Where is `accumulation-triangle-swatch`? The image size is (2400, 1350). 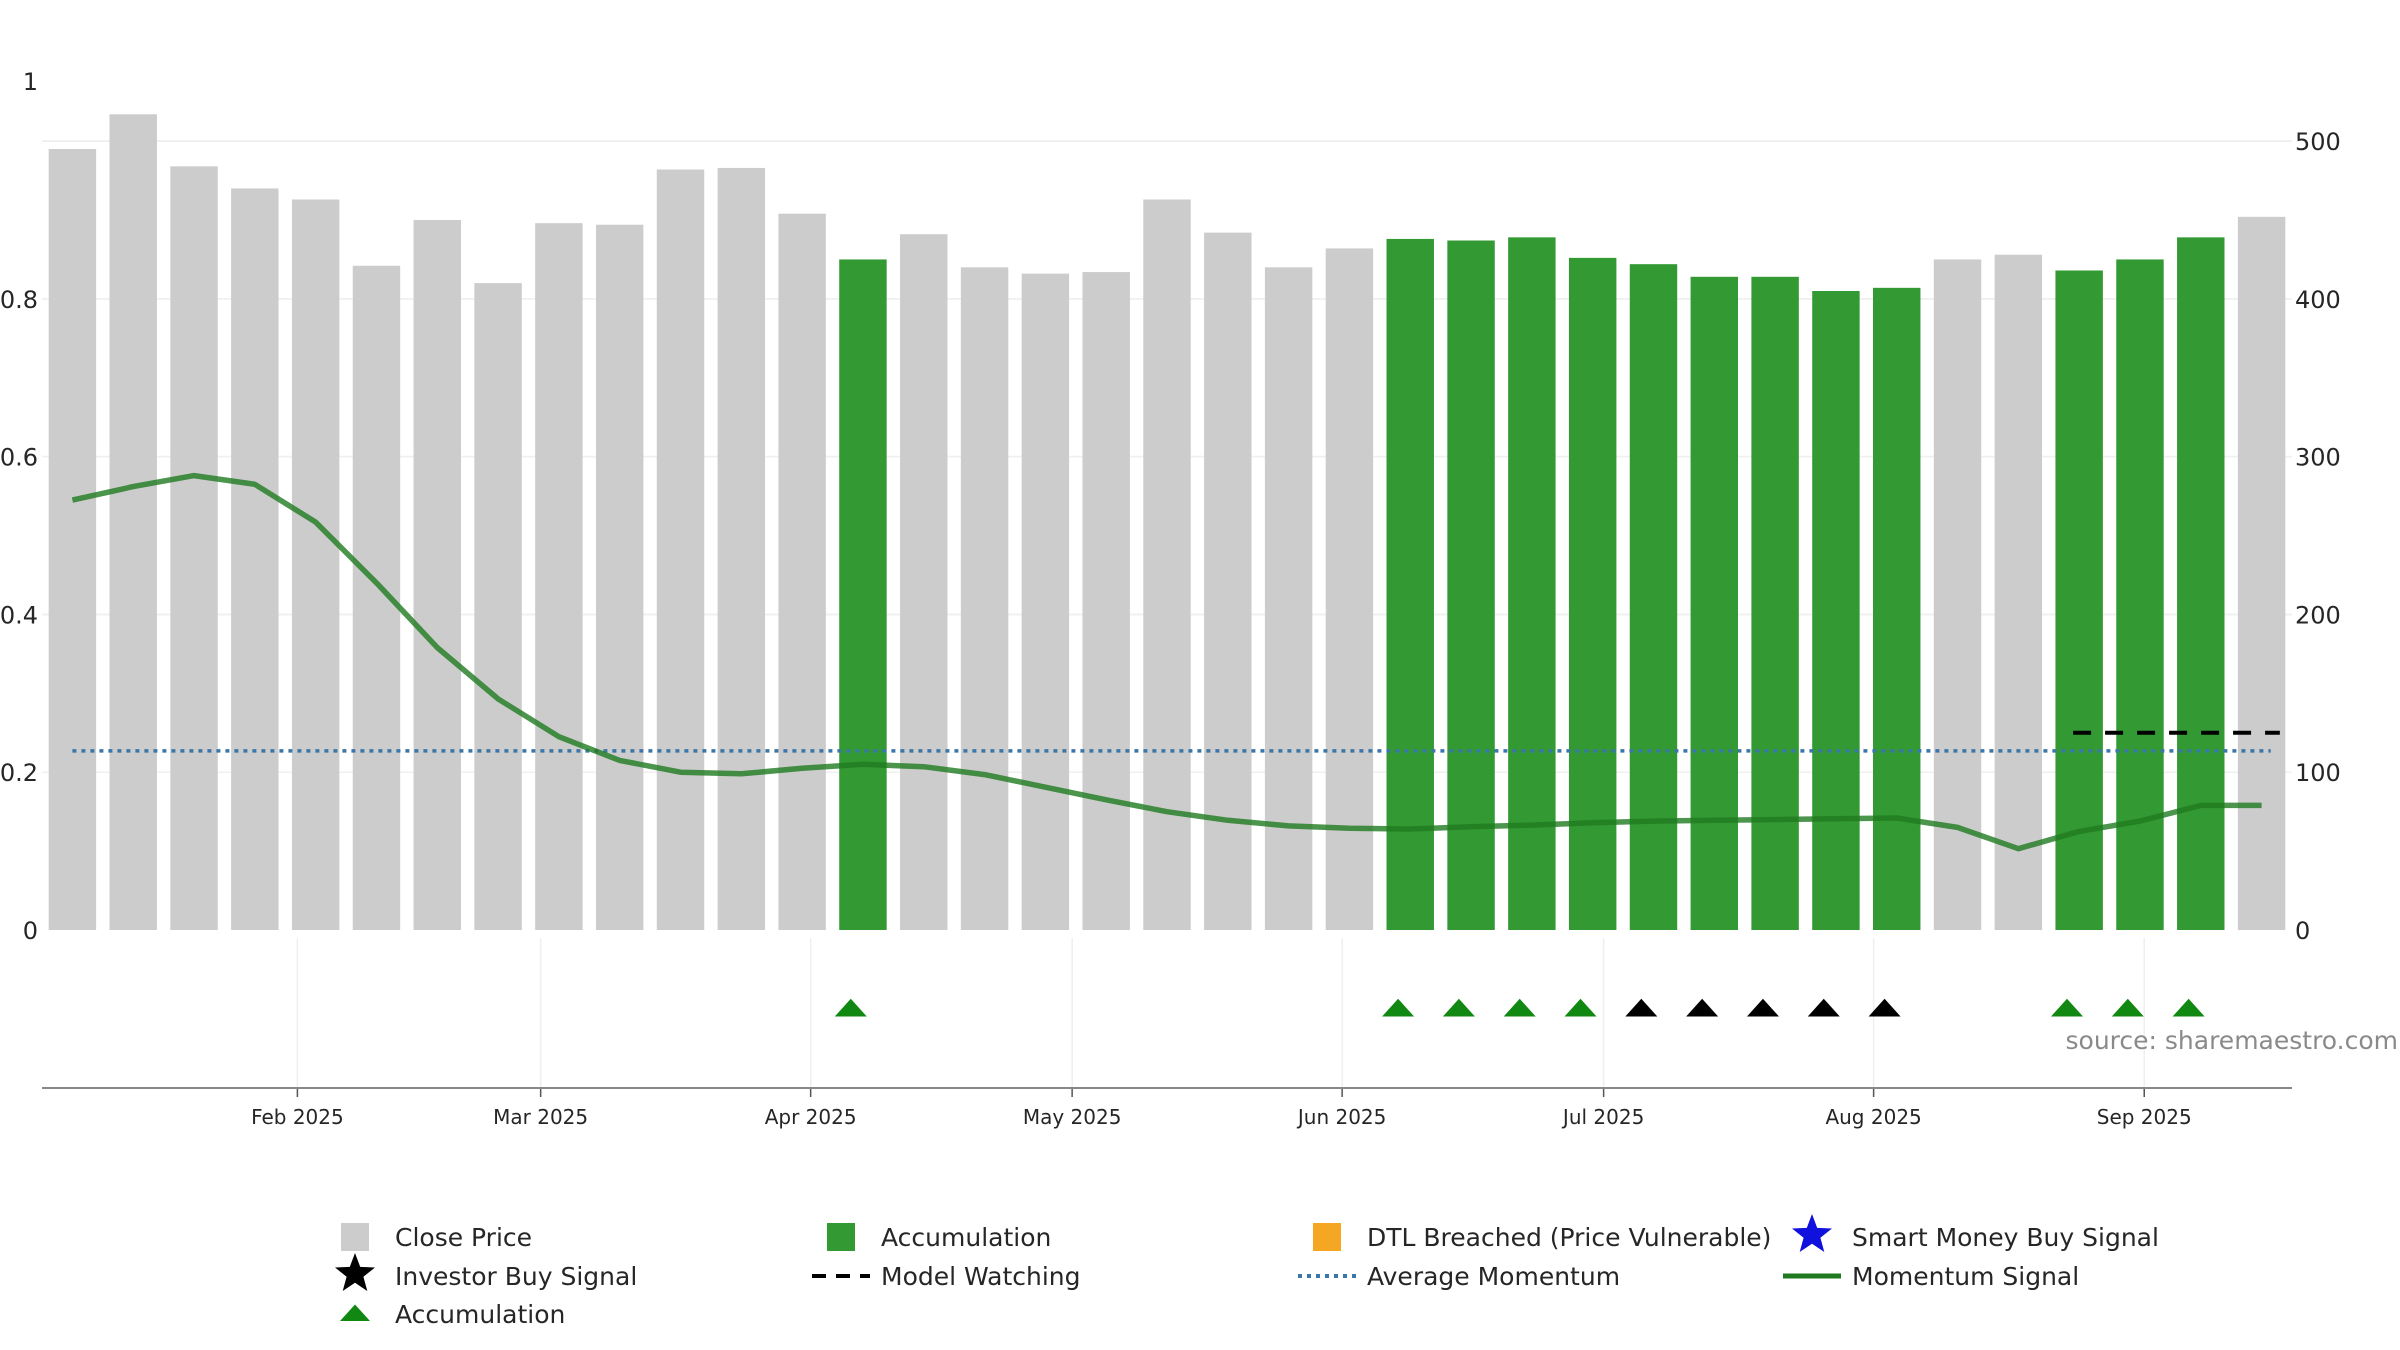 accumulation-triangle-swatch is located at coordinates (355, 1313).